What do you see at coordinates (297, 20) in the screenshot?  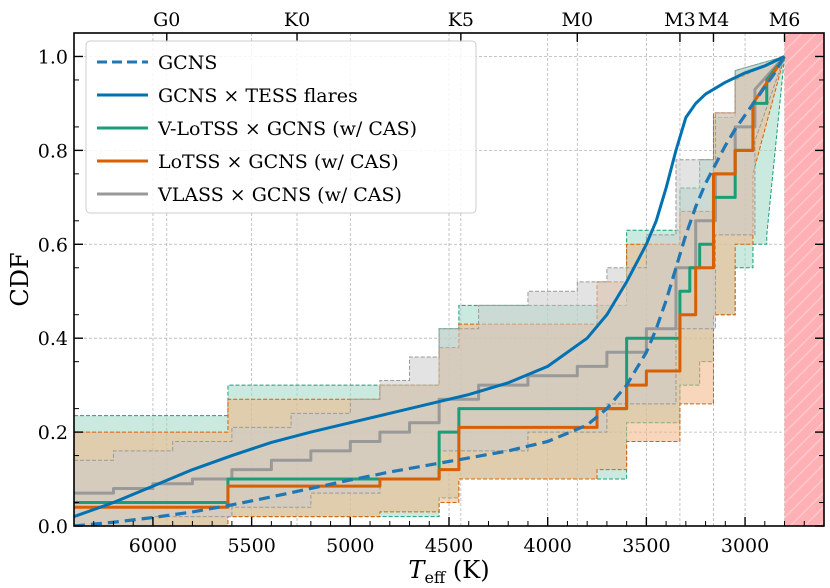 I see `top-tick-label: K0` at bounding box center [297, 20].